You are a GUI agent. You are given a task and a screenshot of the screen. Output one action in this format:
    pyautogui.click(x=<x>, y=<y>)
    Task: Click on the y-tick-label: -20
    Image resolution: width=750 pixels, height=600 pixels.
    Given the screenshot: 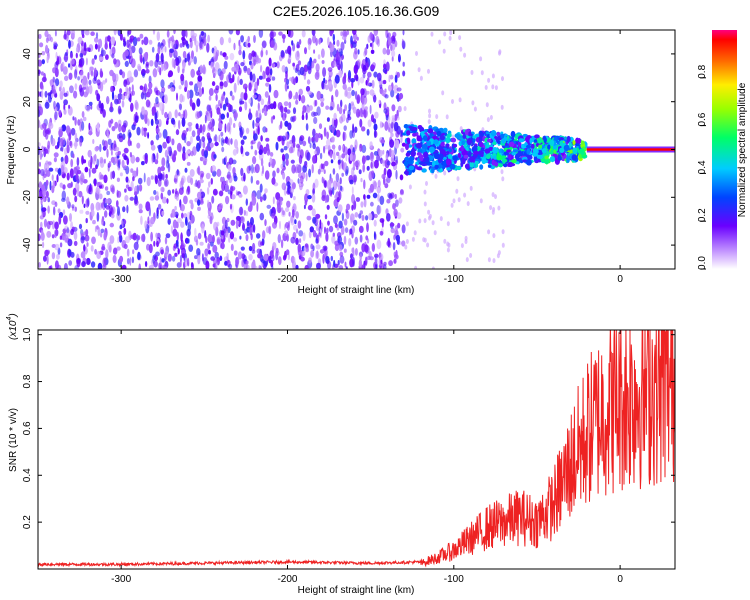 What is the action you would take?
    pyautogui.click(x=27, y=197)
    